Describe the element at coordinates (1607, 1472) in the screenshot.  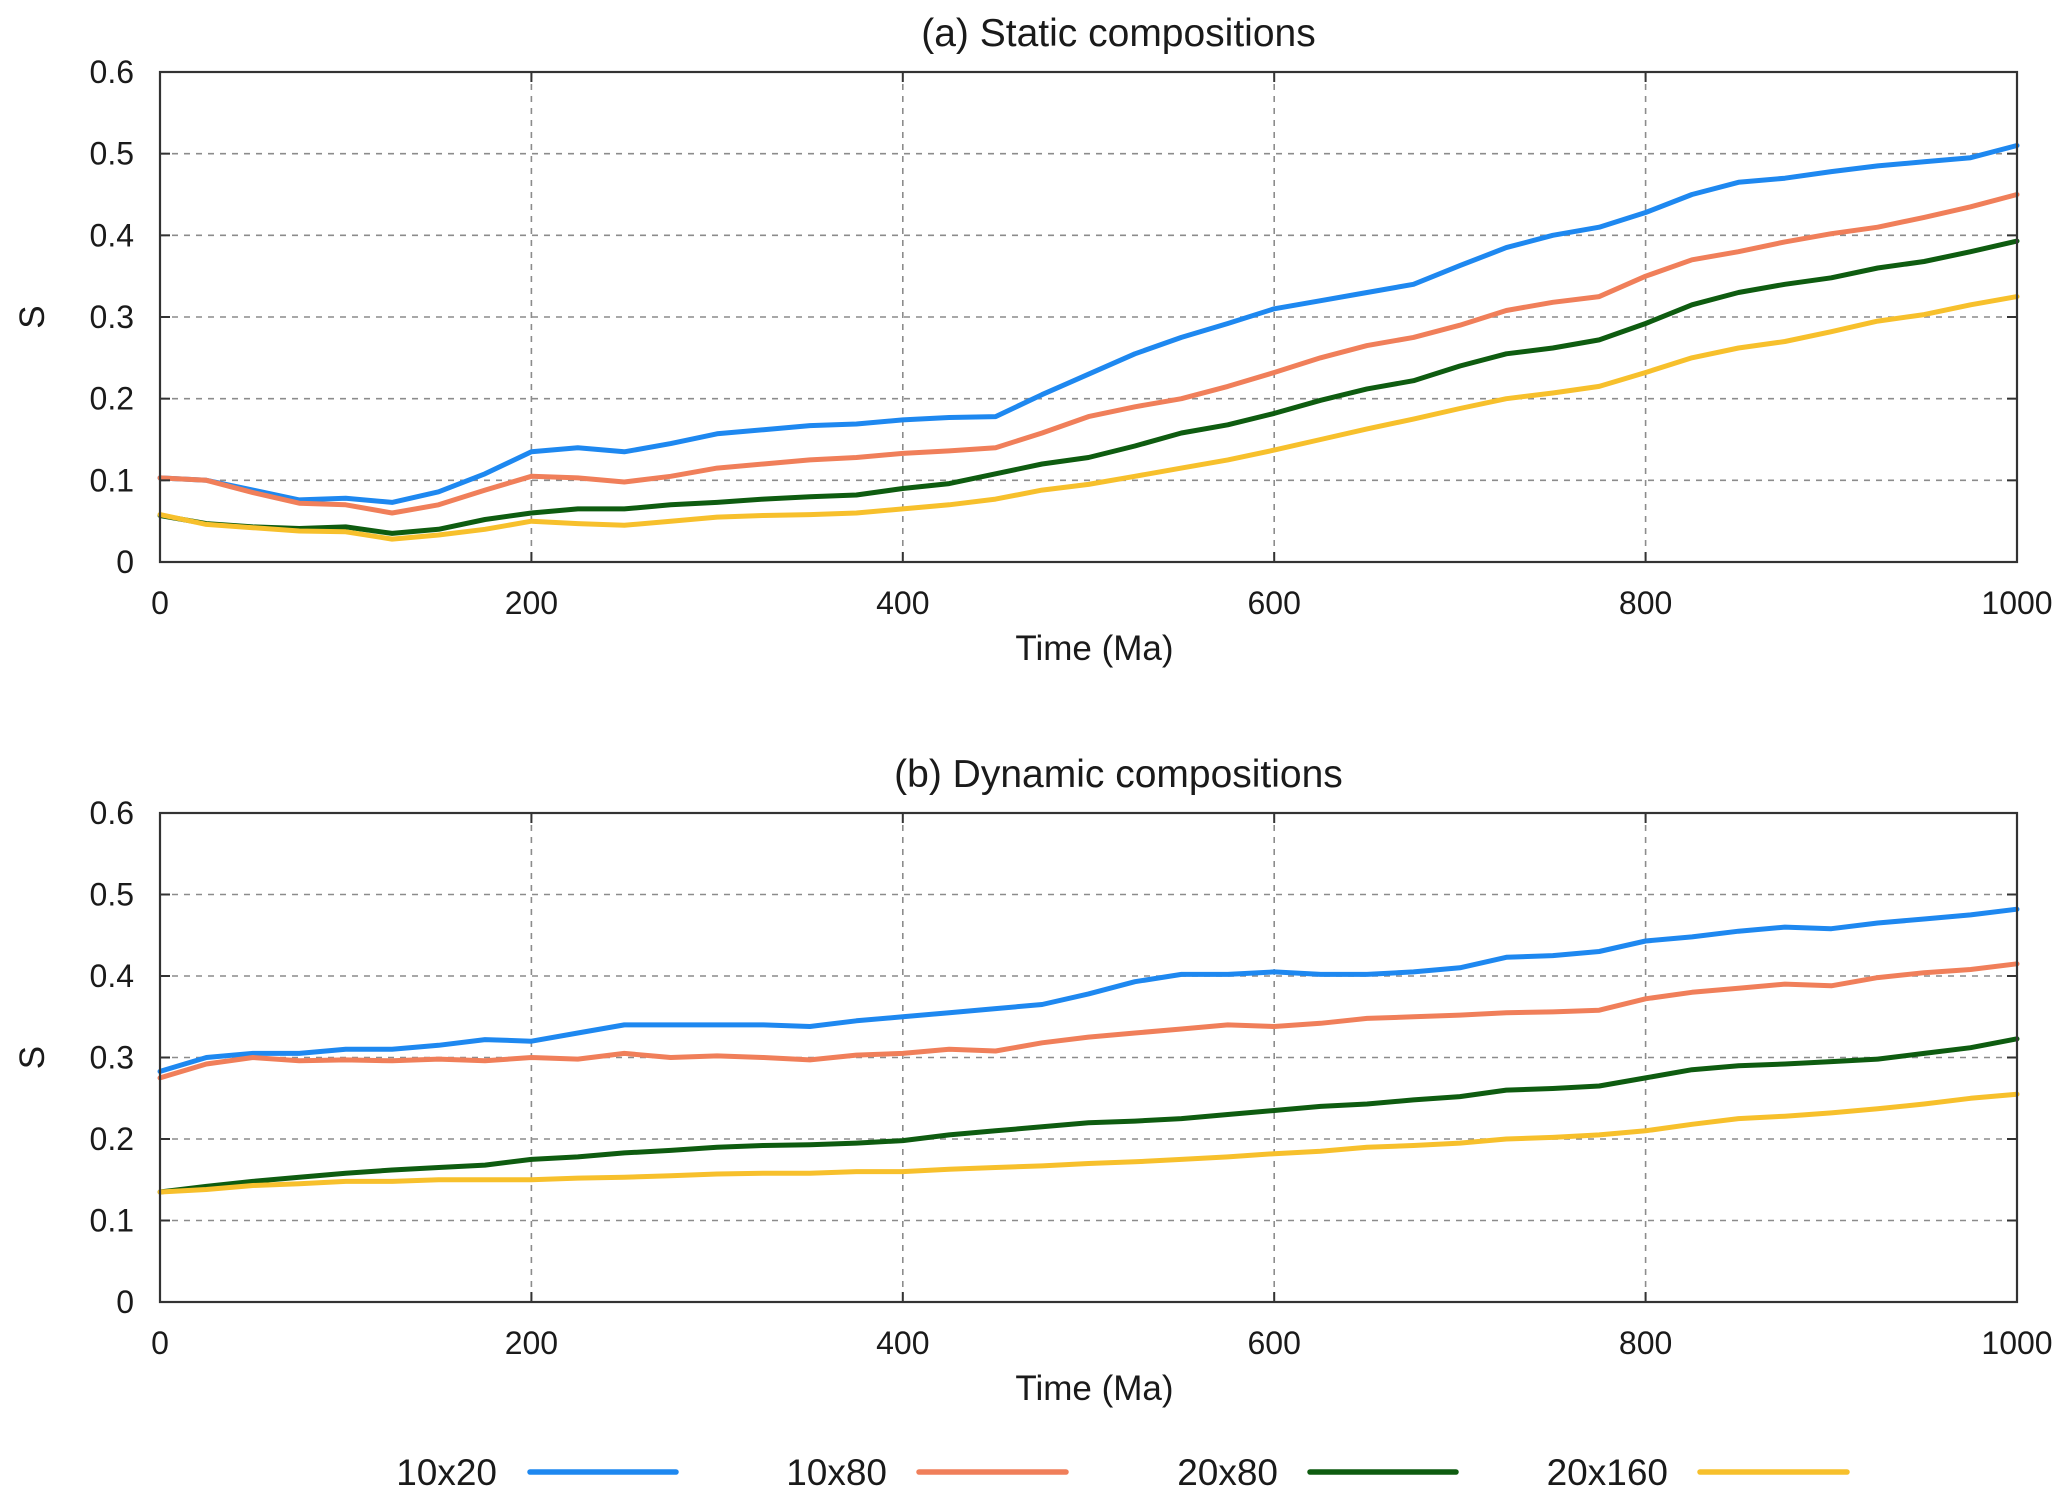
I see `legend-label-20x160: 20x160` at that location.